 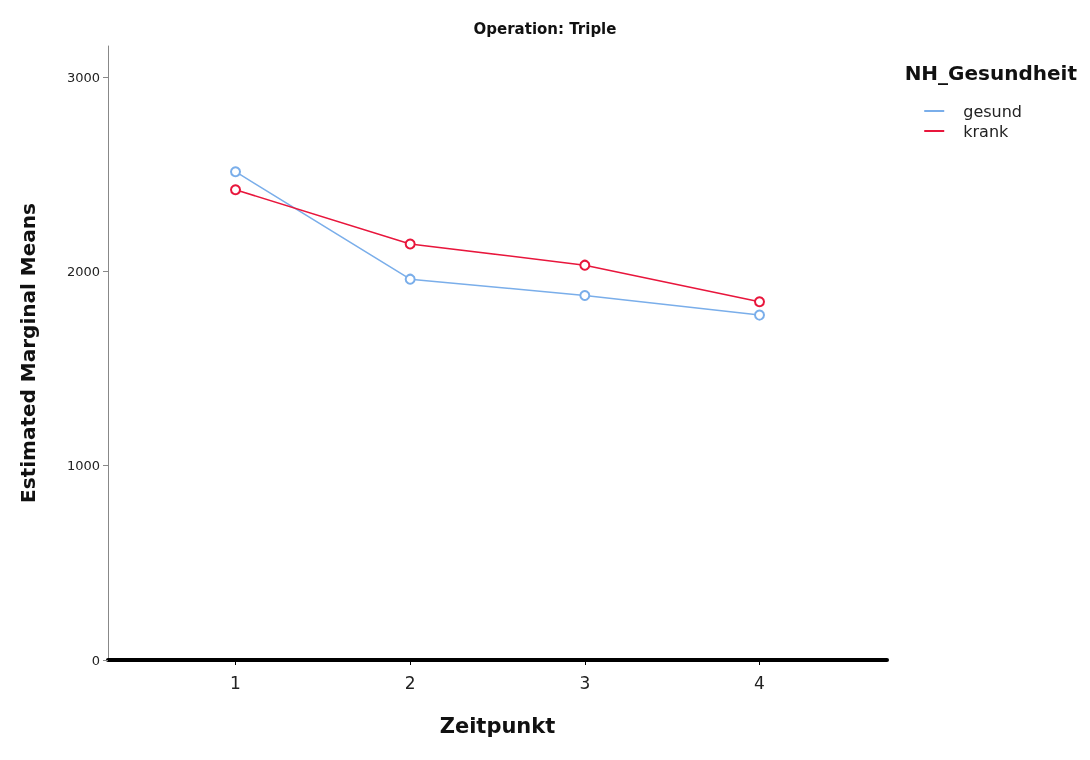 I want to click on y-tick-label: 0, so click(x=95, y=660).